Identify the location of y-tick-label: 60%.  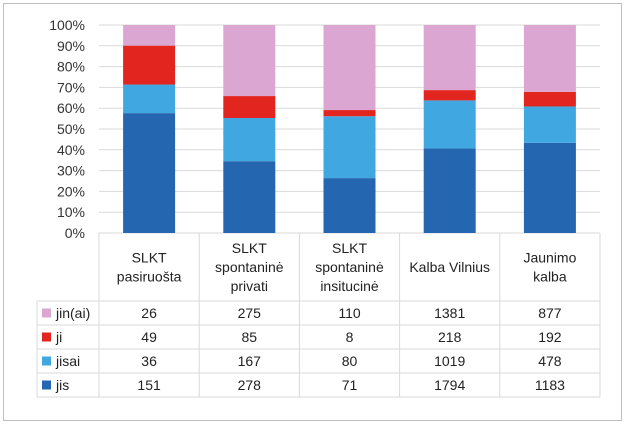
(71, 108).